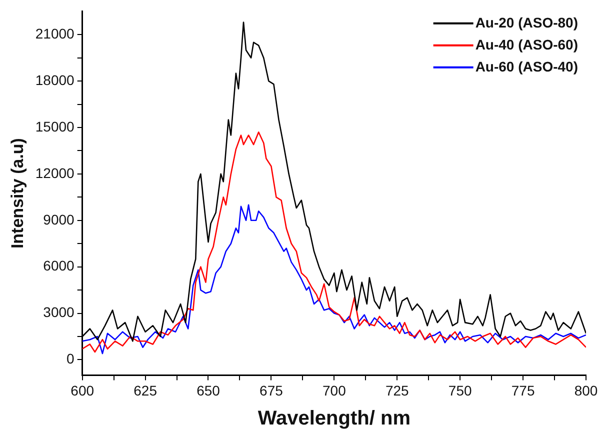  I want to click on y-tick-label: 6000, so click(59, 266).